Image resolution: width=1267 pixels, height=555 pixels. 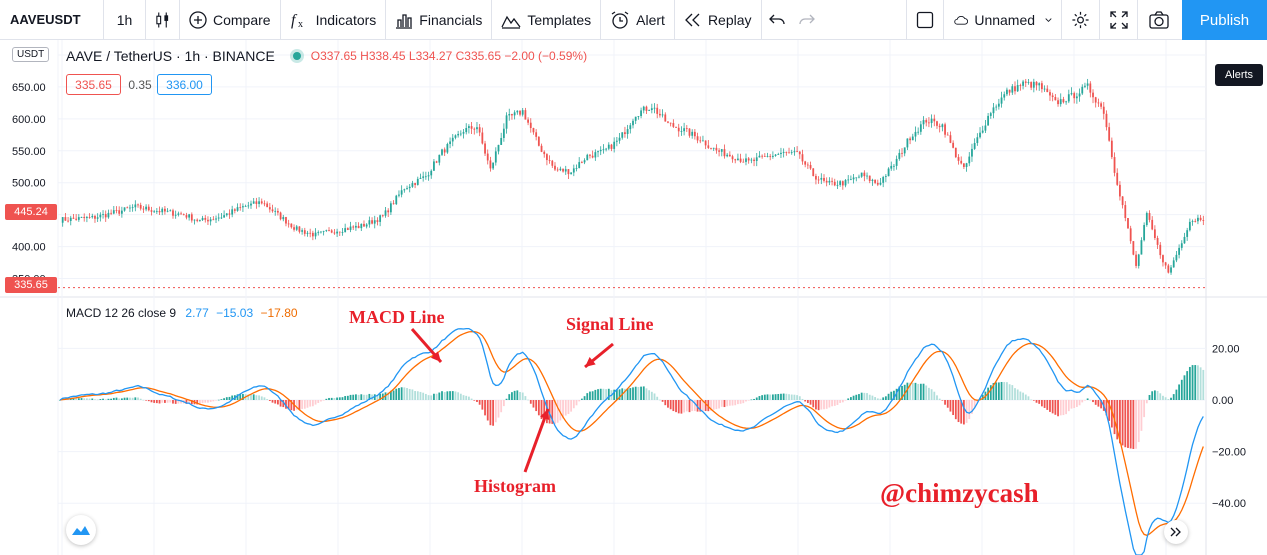 I want to click on financials-button: Financials, so click(x=439, y=20).